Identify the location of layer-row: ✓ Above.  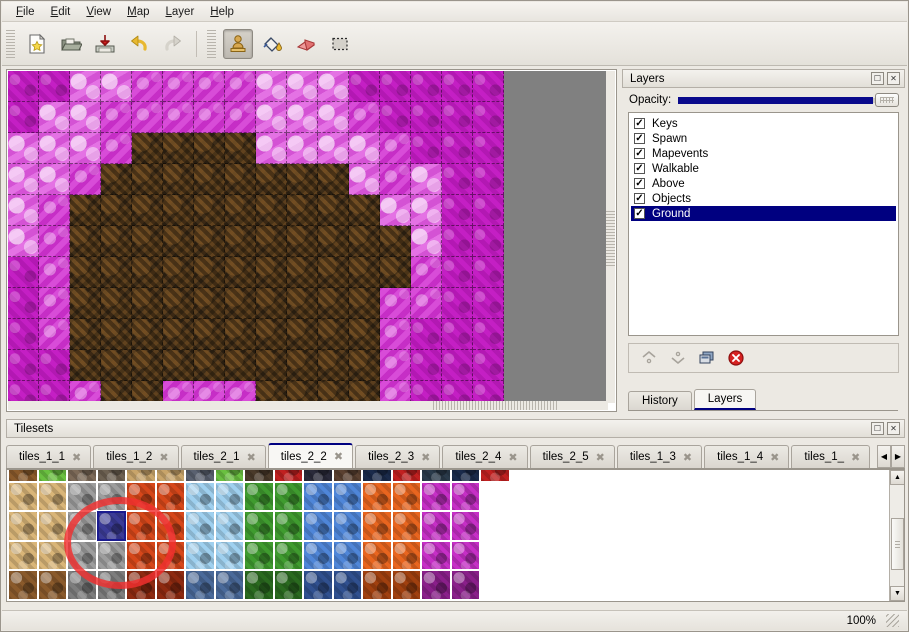
(763, 183).